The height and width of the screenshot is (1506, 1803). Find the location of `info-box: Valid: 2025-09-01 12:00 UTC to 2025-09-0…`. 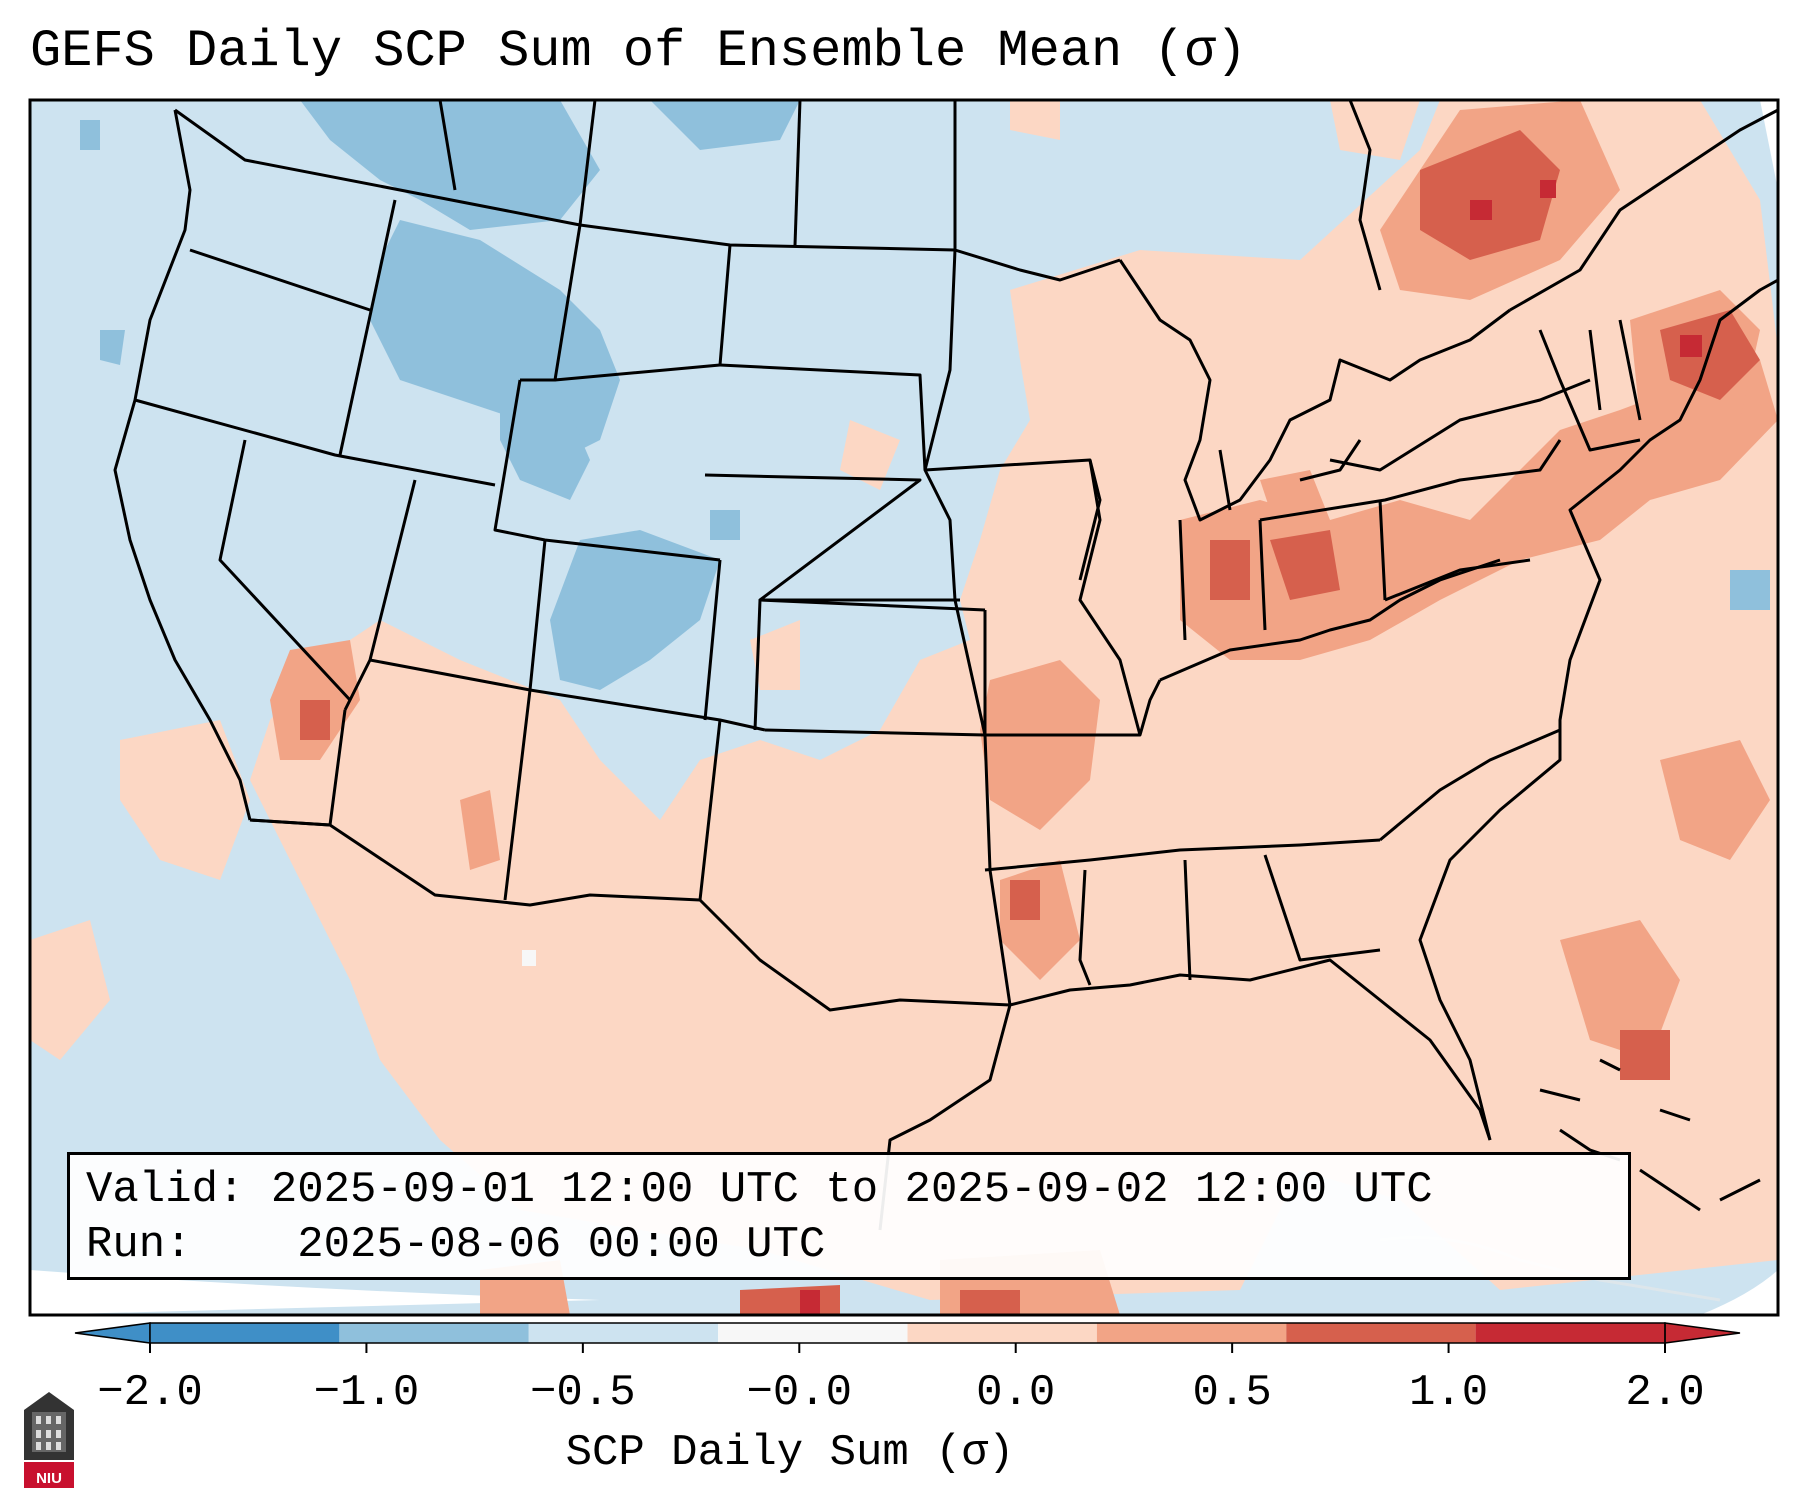

info-box: Valid: 2025-09-01 12:00 UTC to 2025-09-0… is located at coordinates (849, 1216).